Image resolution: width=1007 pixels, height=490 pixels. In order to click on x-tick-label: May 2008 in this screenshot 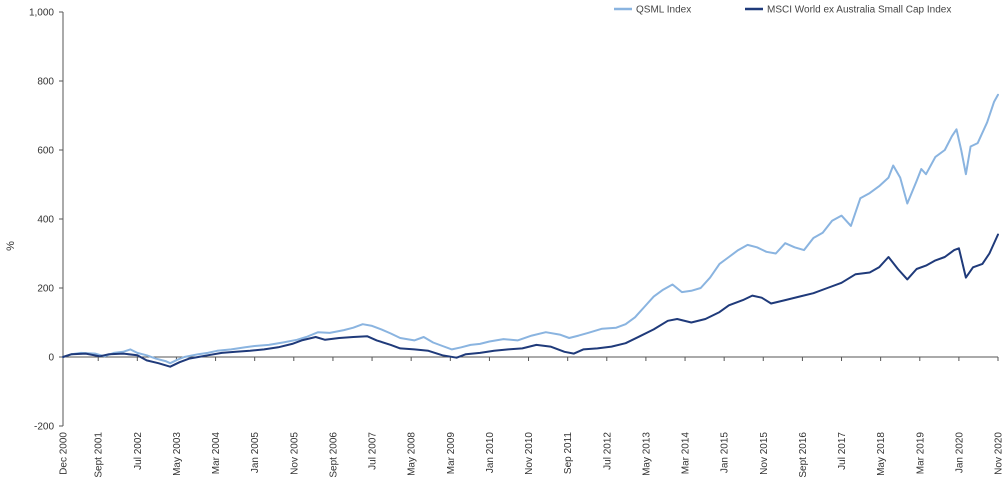, I will do `click(412, 454)`.